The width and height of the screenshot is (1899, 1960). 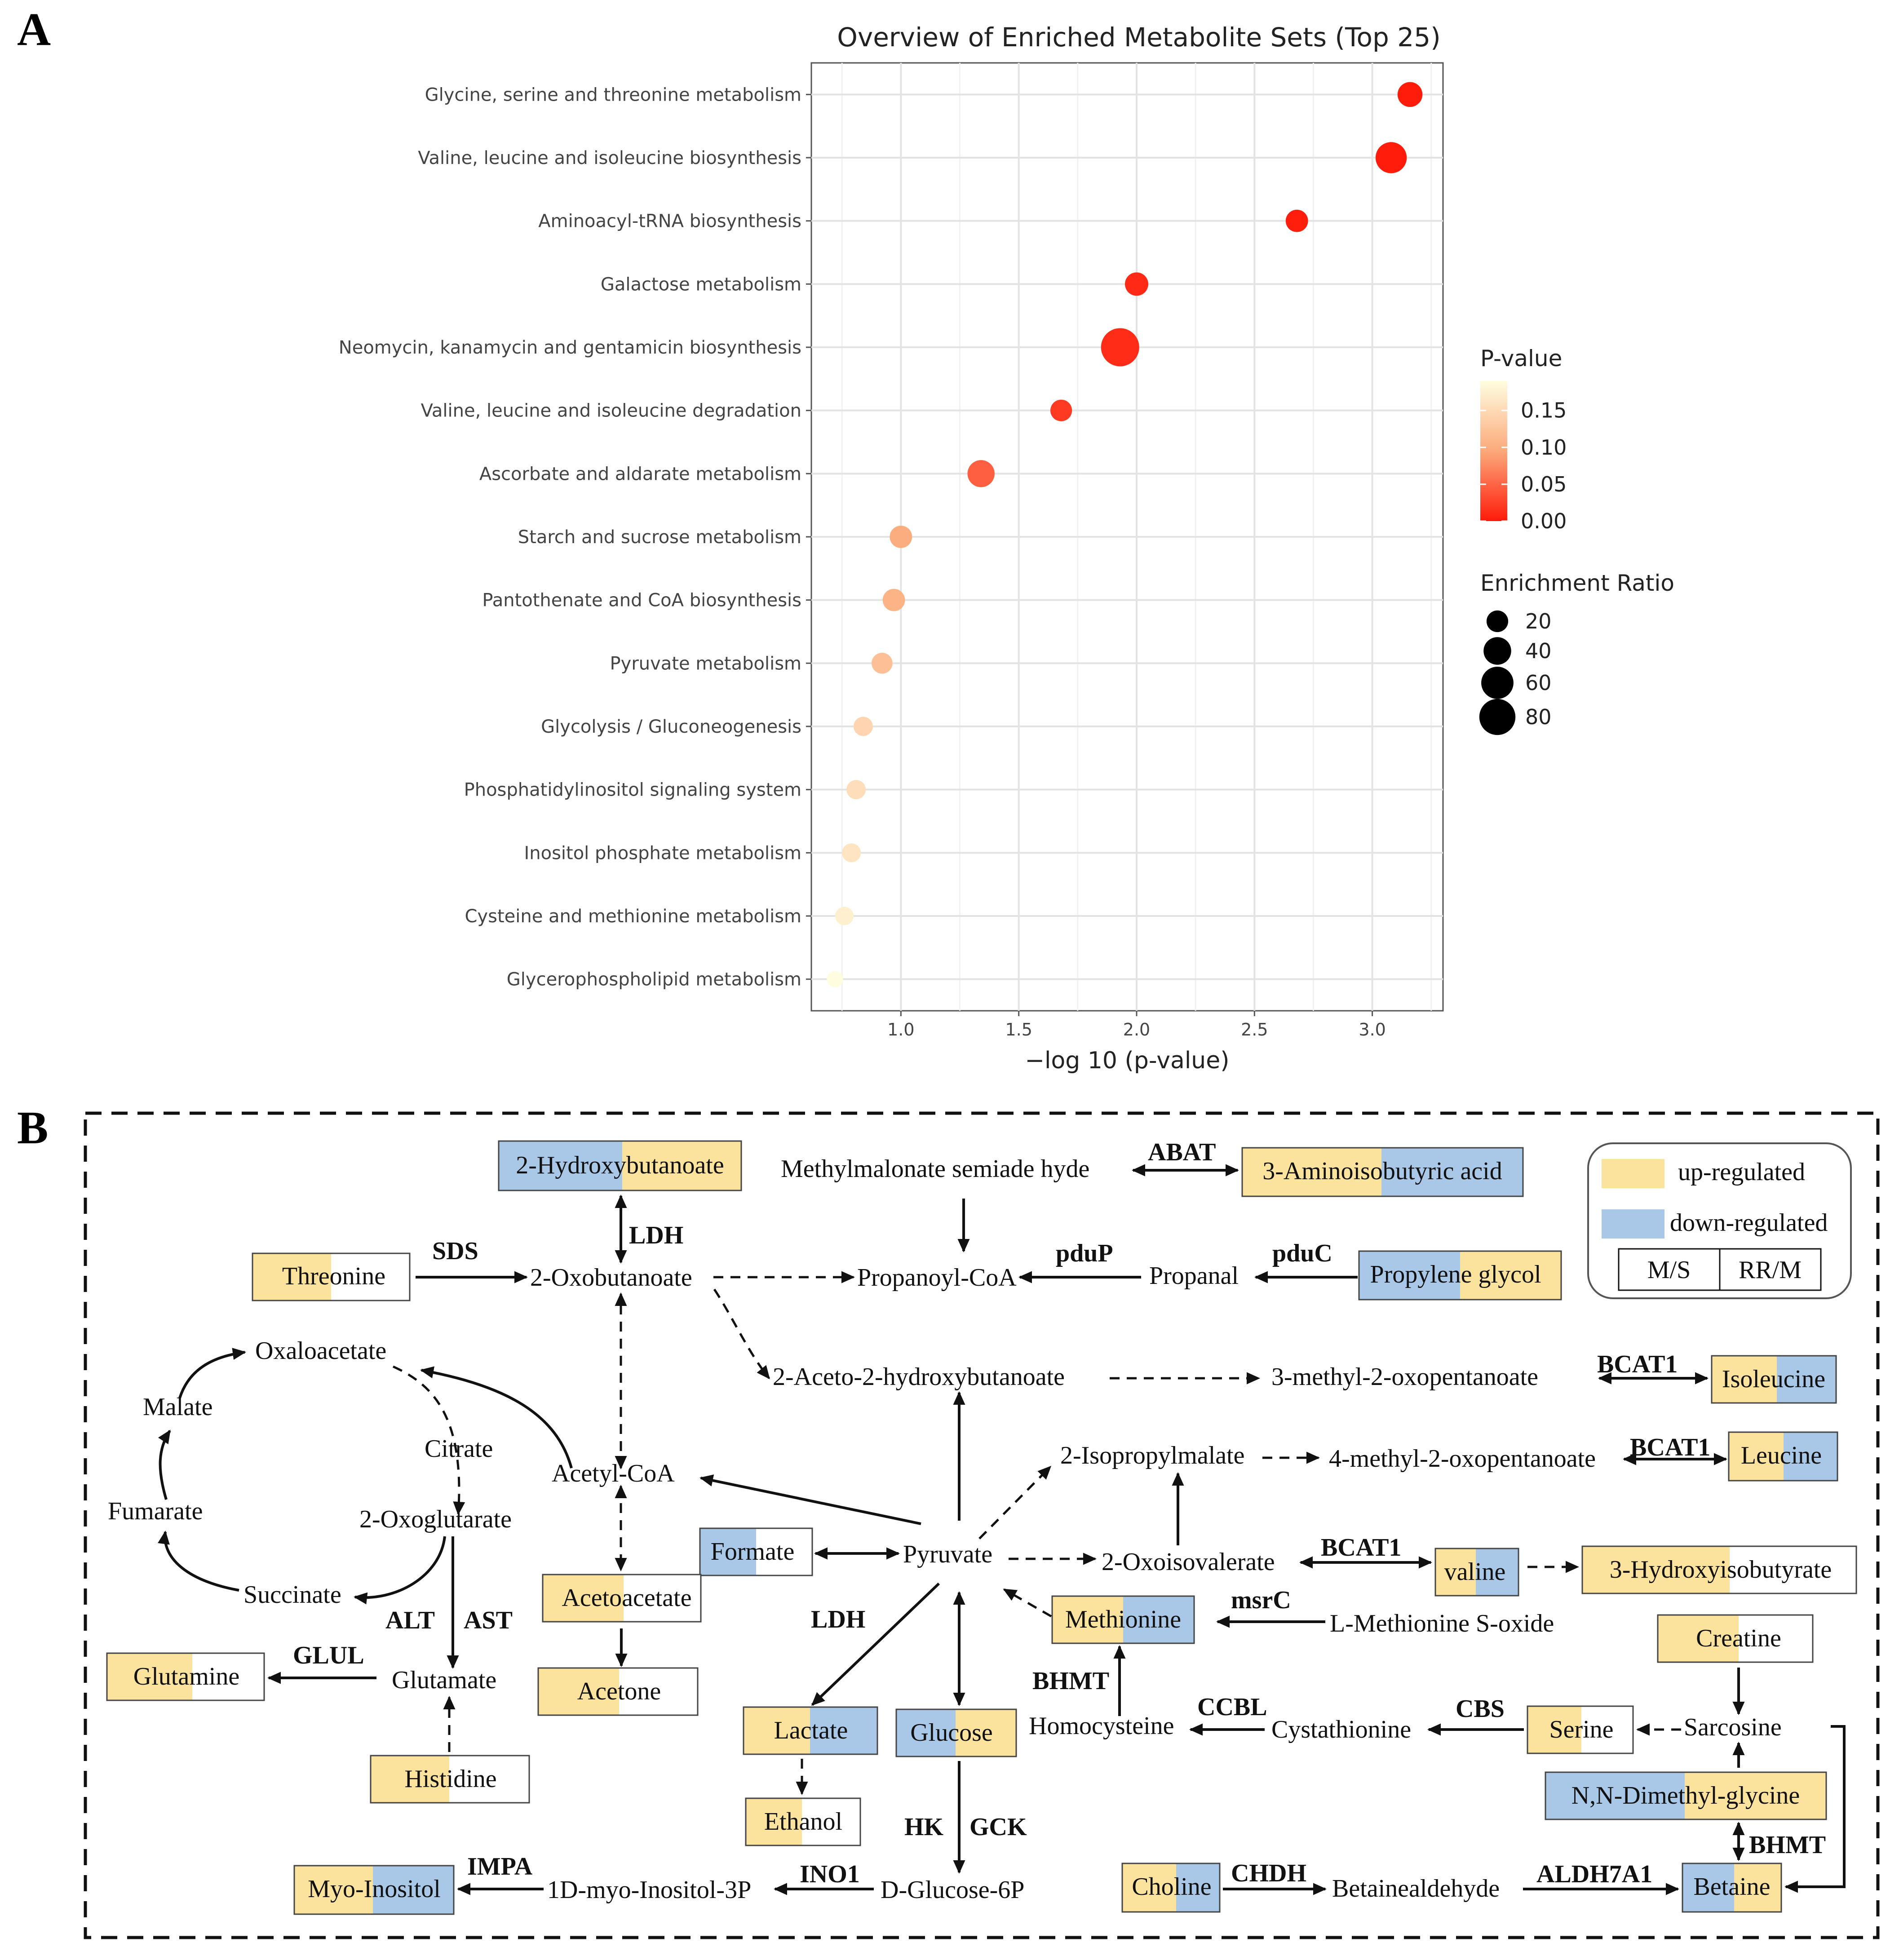 What do you see at coordinates (640, 474) in the screenshot?
I see `y-tick-label: Ascorbate and aldarate metabolism` at bounding box center [640, 474].